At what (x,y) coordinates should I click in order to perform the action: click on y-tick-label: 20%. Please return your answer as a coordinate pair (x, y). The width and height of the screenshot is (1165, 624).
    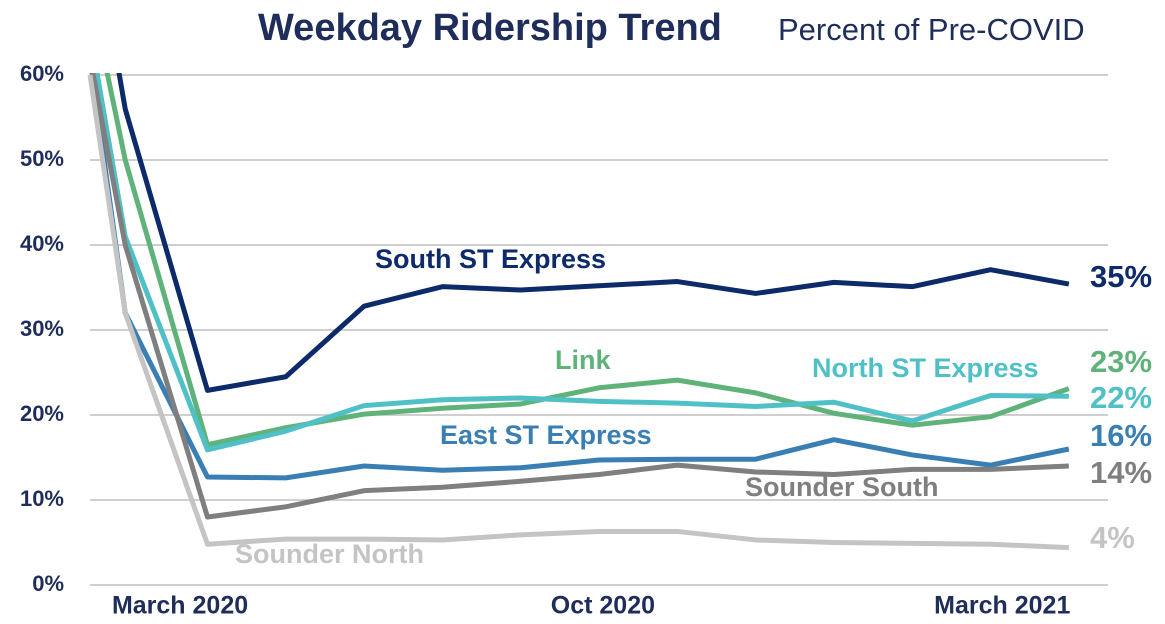
    Looking at the image, I should click on (42, 413).